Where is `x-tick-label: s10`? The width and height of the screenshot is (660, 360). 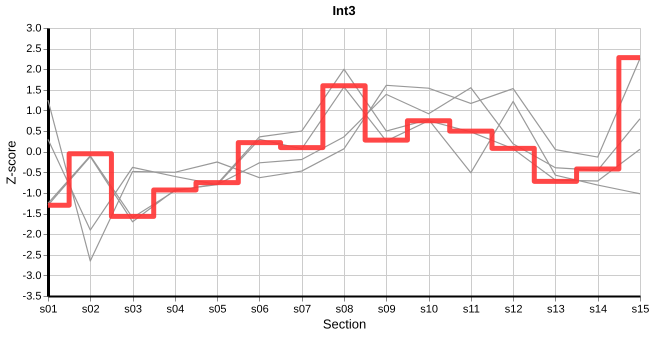
x-tick-label: s10 is located at coordinates (429, 310).